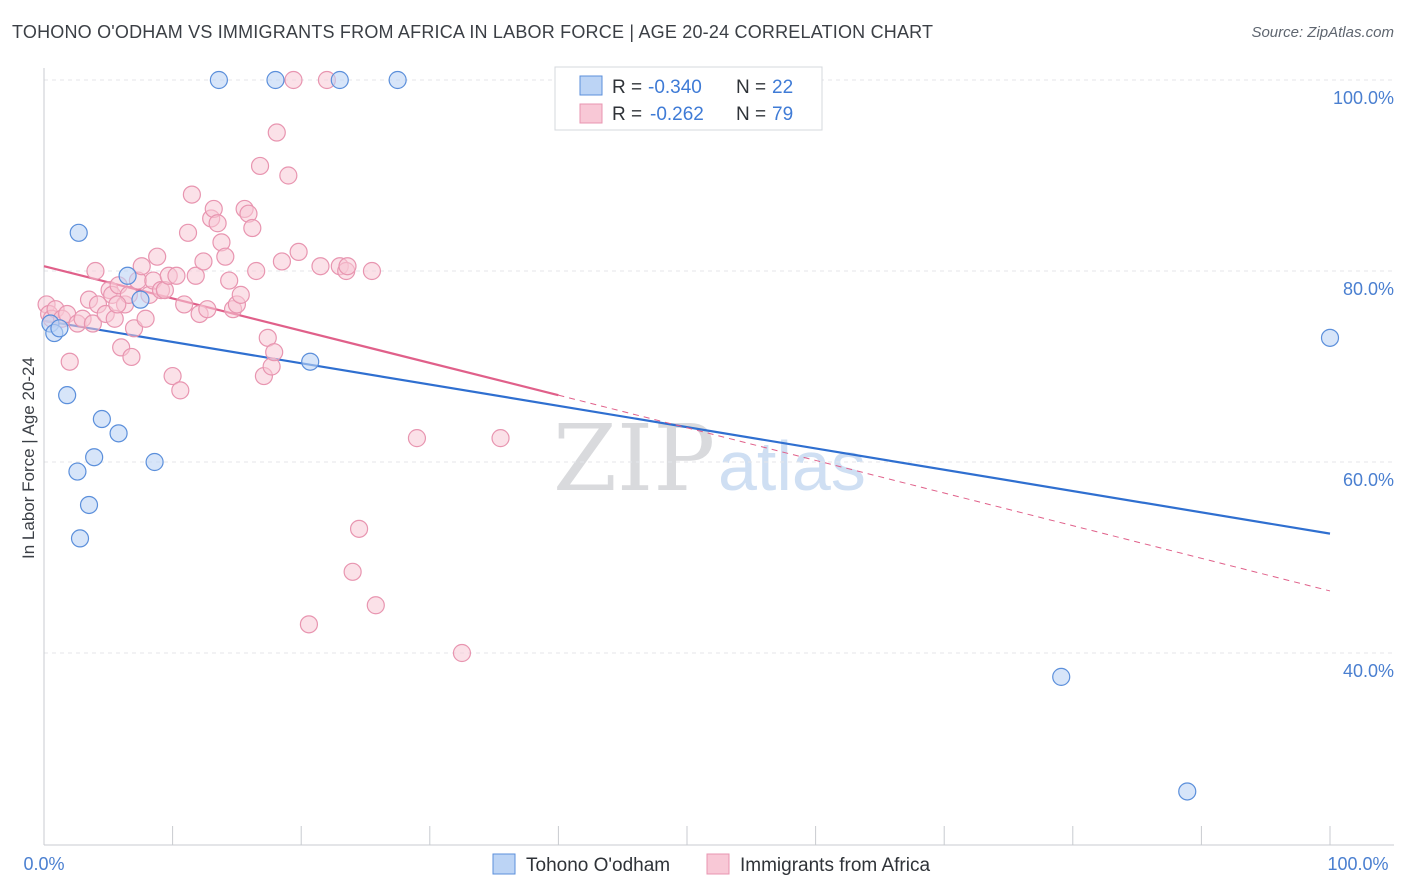  What do you see at coordinates (835, 865) in the screenshot?
I see `series-legend-label-africa: Immigrants from Africa` at bounding box center [835, 865].